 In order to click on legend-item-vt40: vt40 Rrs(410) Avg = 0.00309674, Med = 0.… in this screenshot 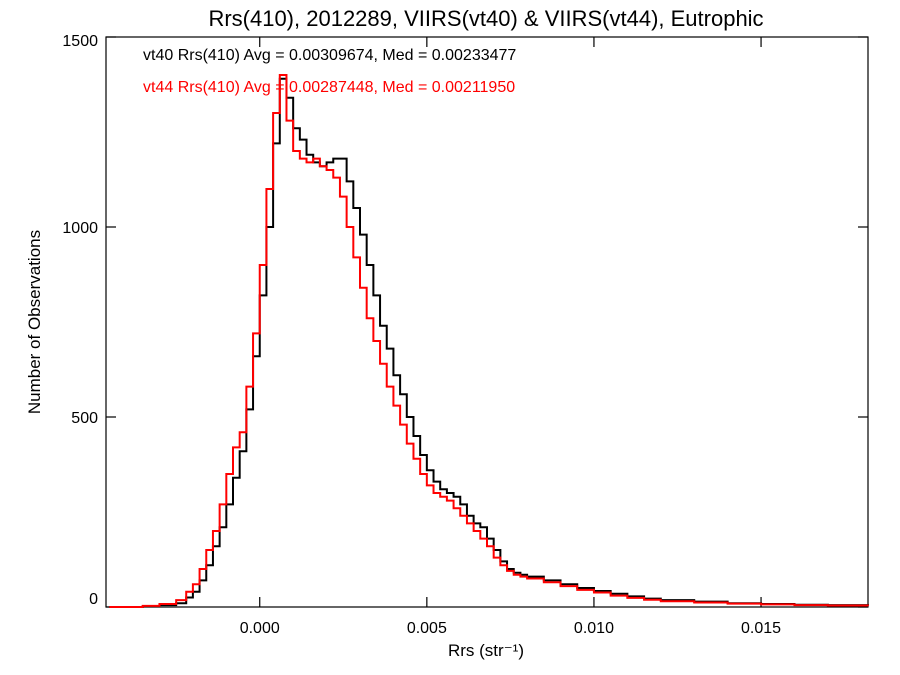, I will do `click(329, 55)`.